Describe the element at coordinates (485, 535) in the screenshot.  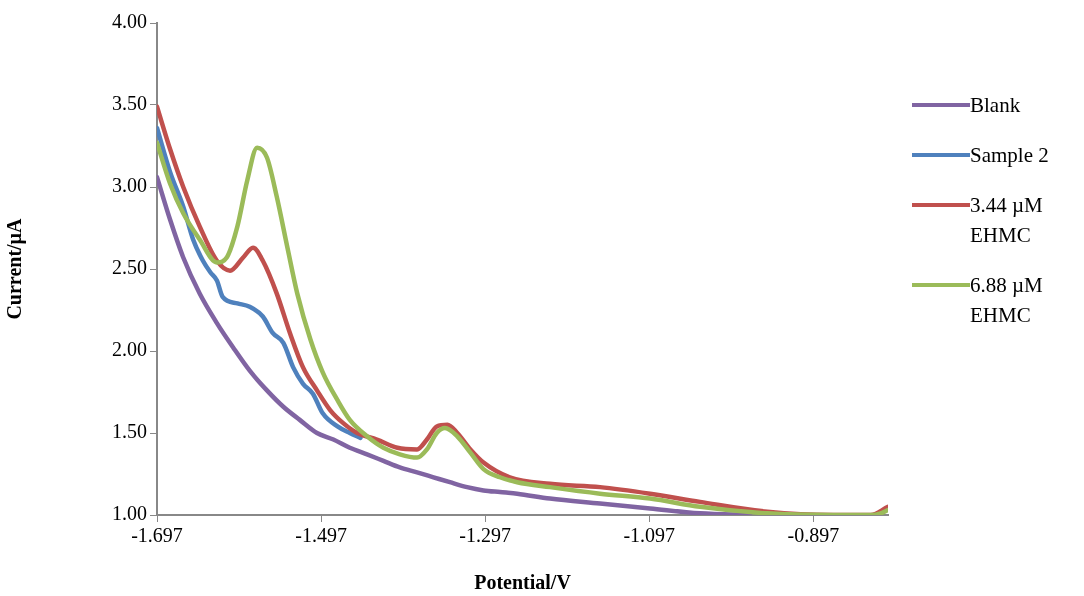
I see `x-tick-label: -1.297` at that location.